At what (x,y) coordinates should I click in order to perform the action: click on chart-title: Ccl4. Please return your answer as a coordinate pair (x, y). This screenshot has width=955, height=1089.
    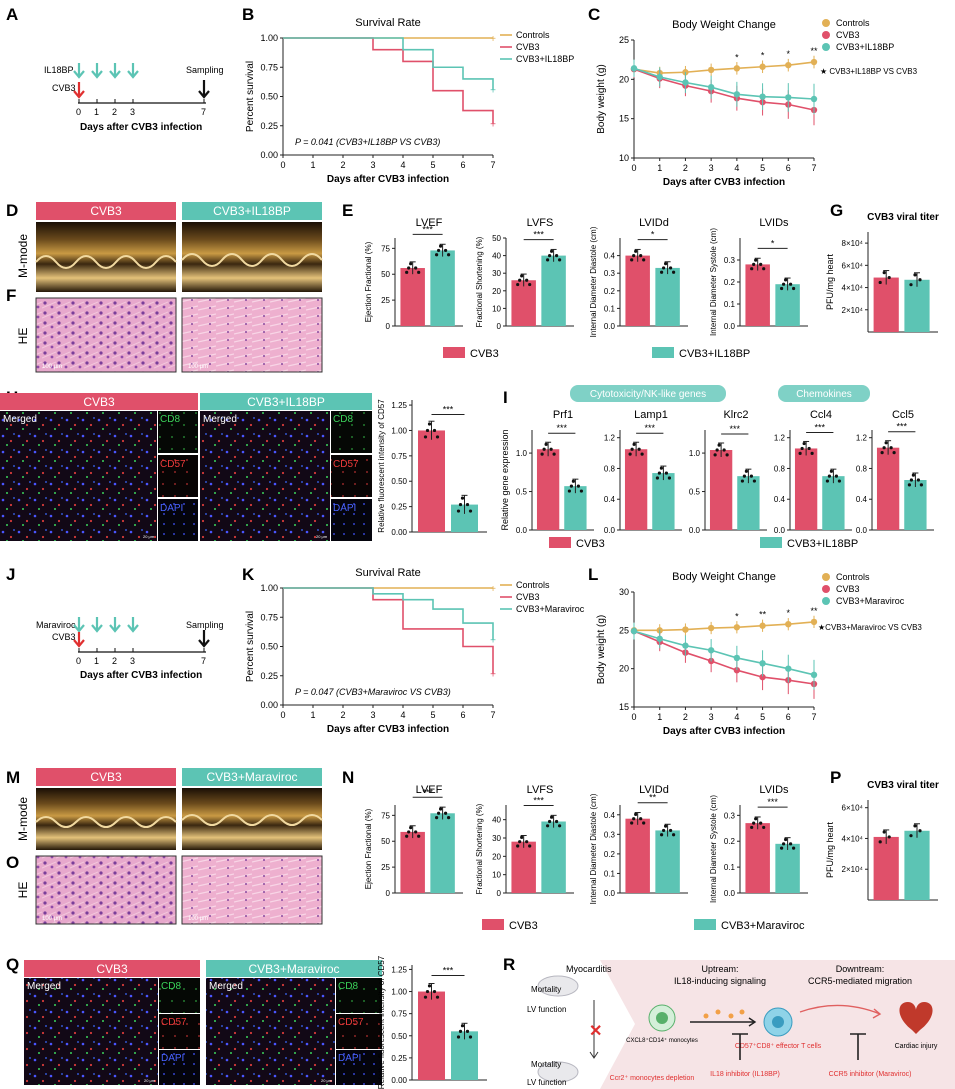
    Looking at the image, I should click on (821, 415).